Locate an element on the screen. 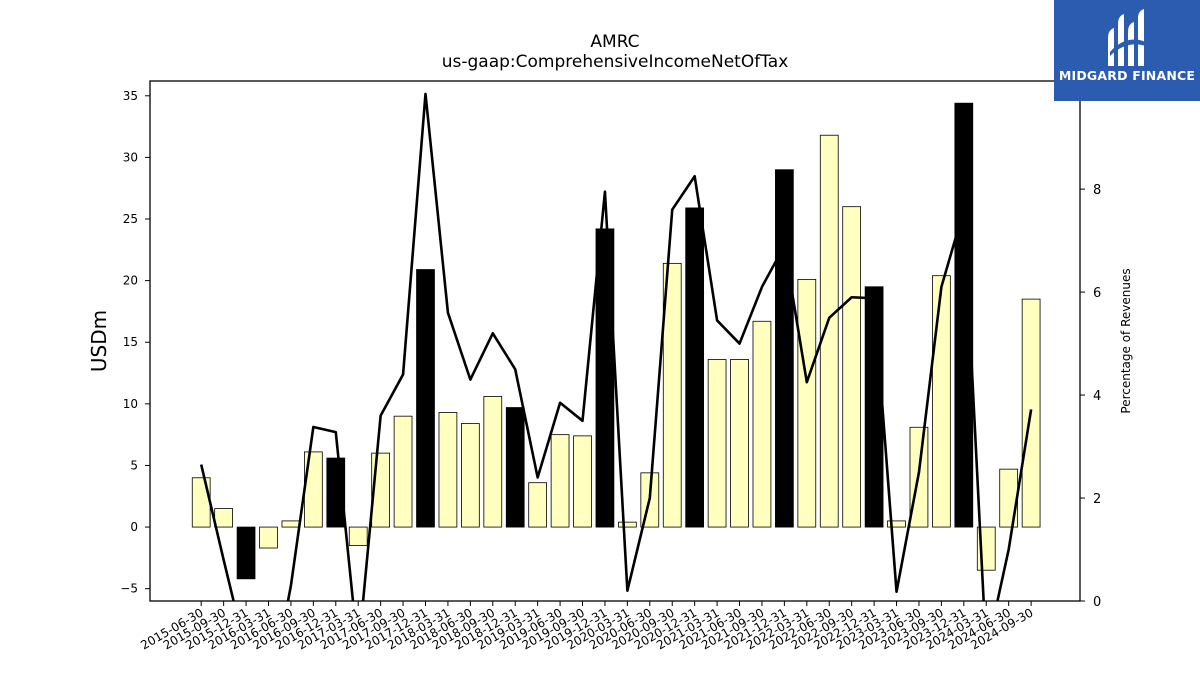 This screenshot has width=1200, height=675. y-tick-label: 30 is located at coordinates (130, 157).